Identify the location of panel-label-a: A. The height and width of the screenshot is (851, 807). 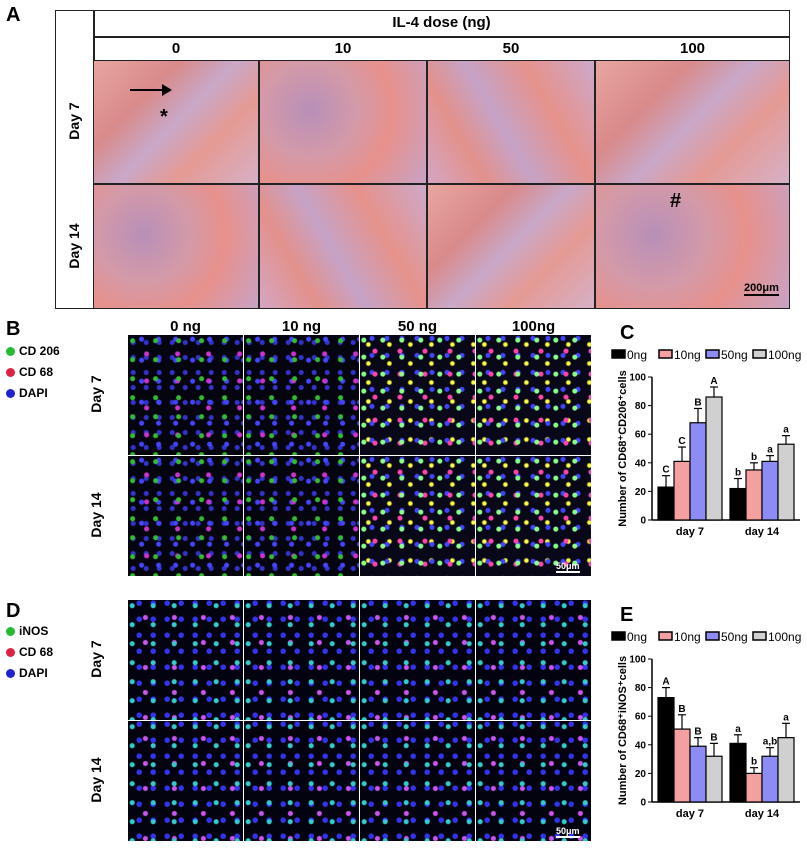
(13, 15).